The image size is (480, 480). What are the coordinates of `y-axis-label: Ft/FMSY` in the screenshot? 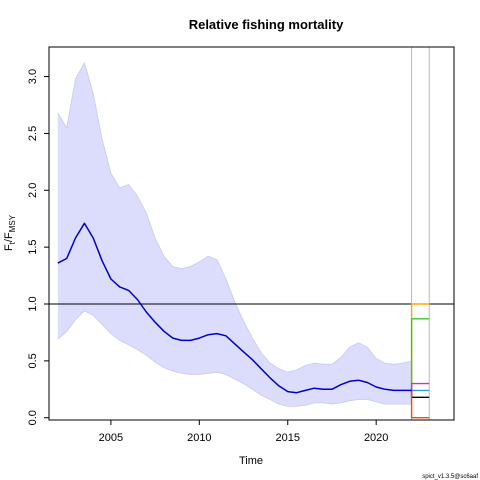 It's located at (10, 232).